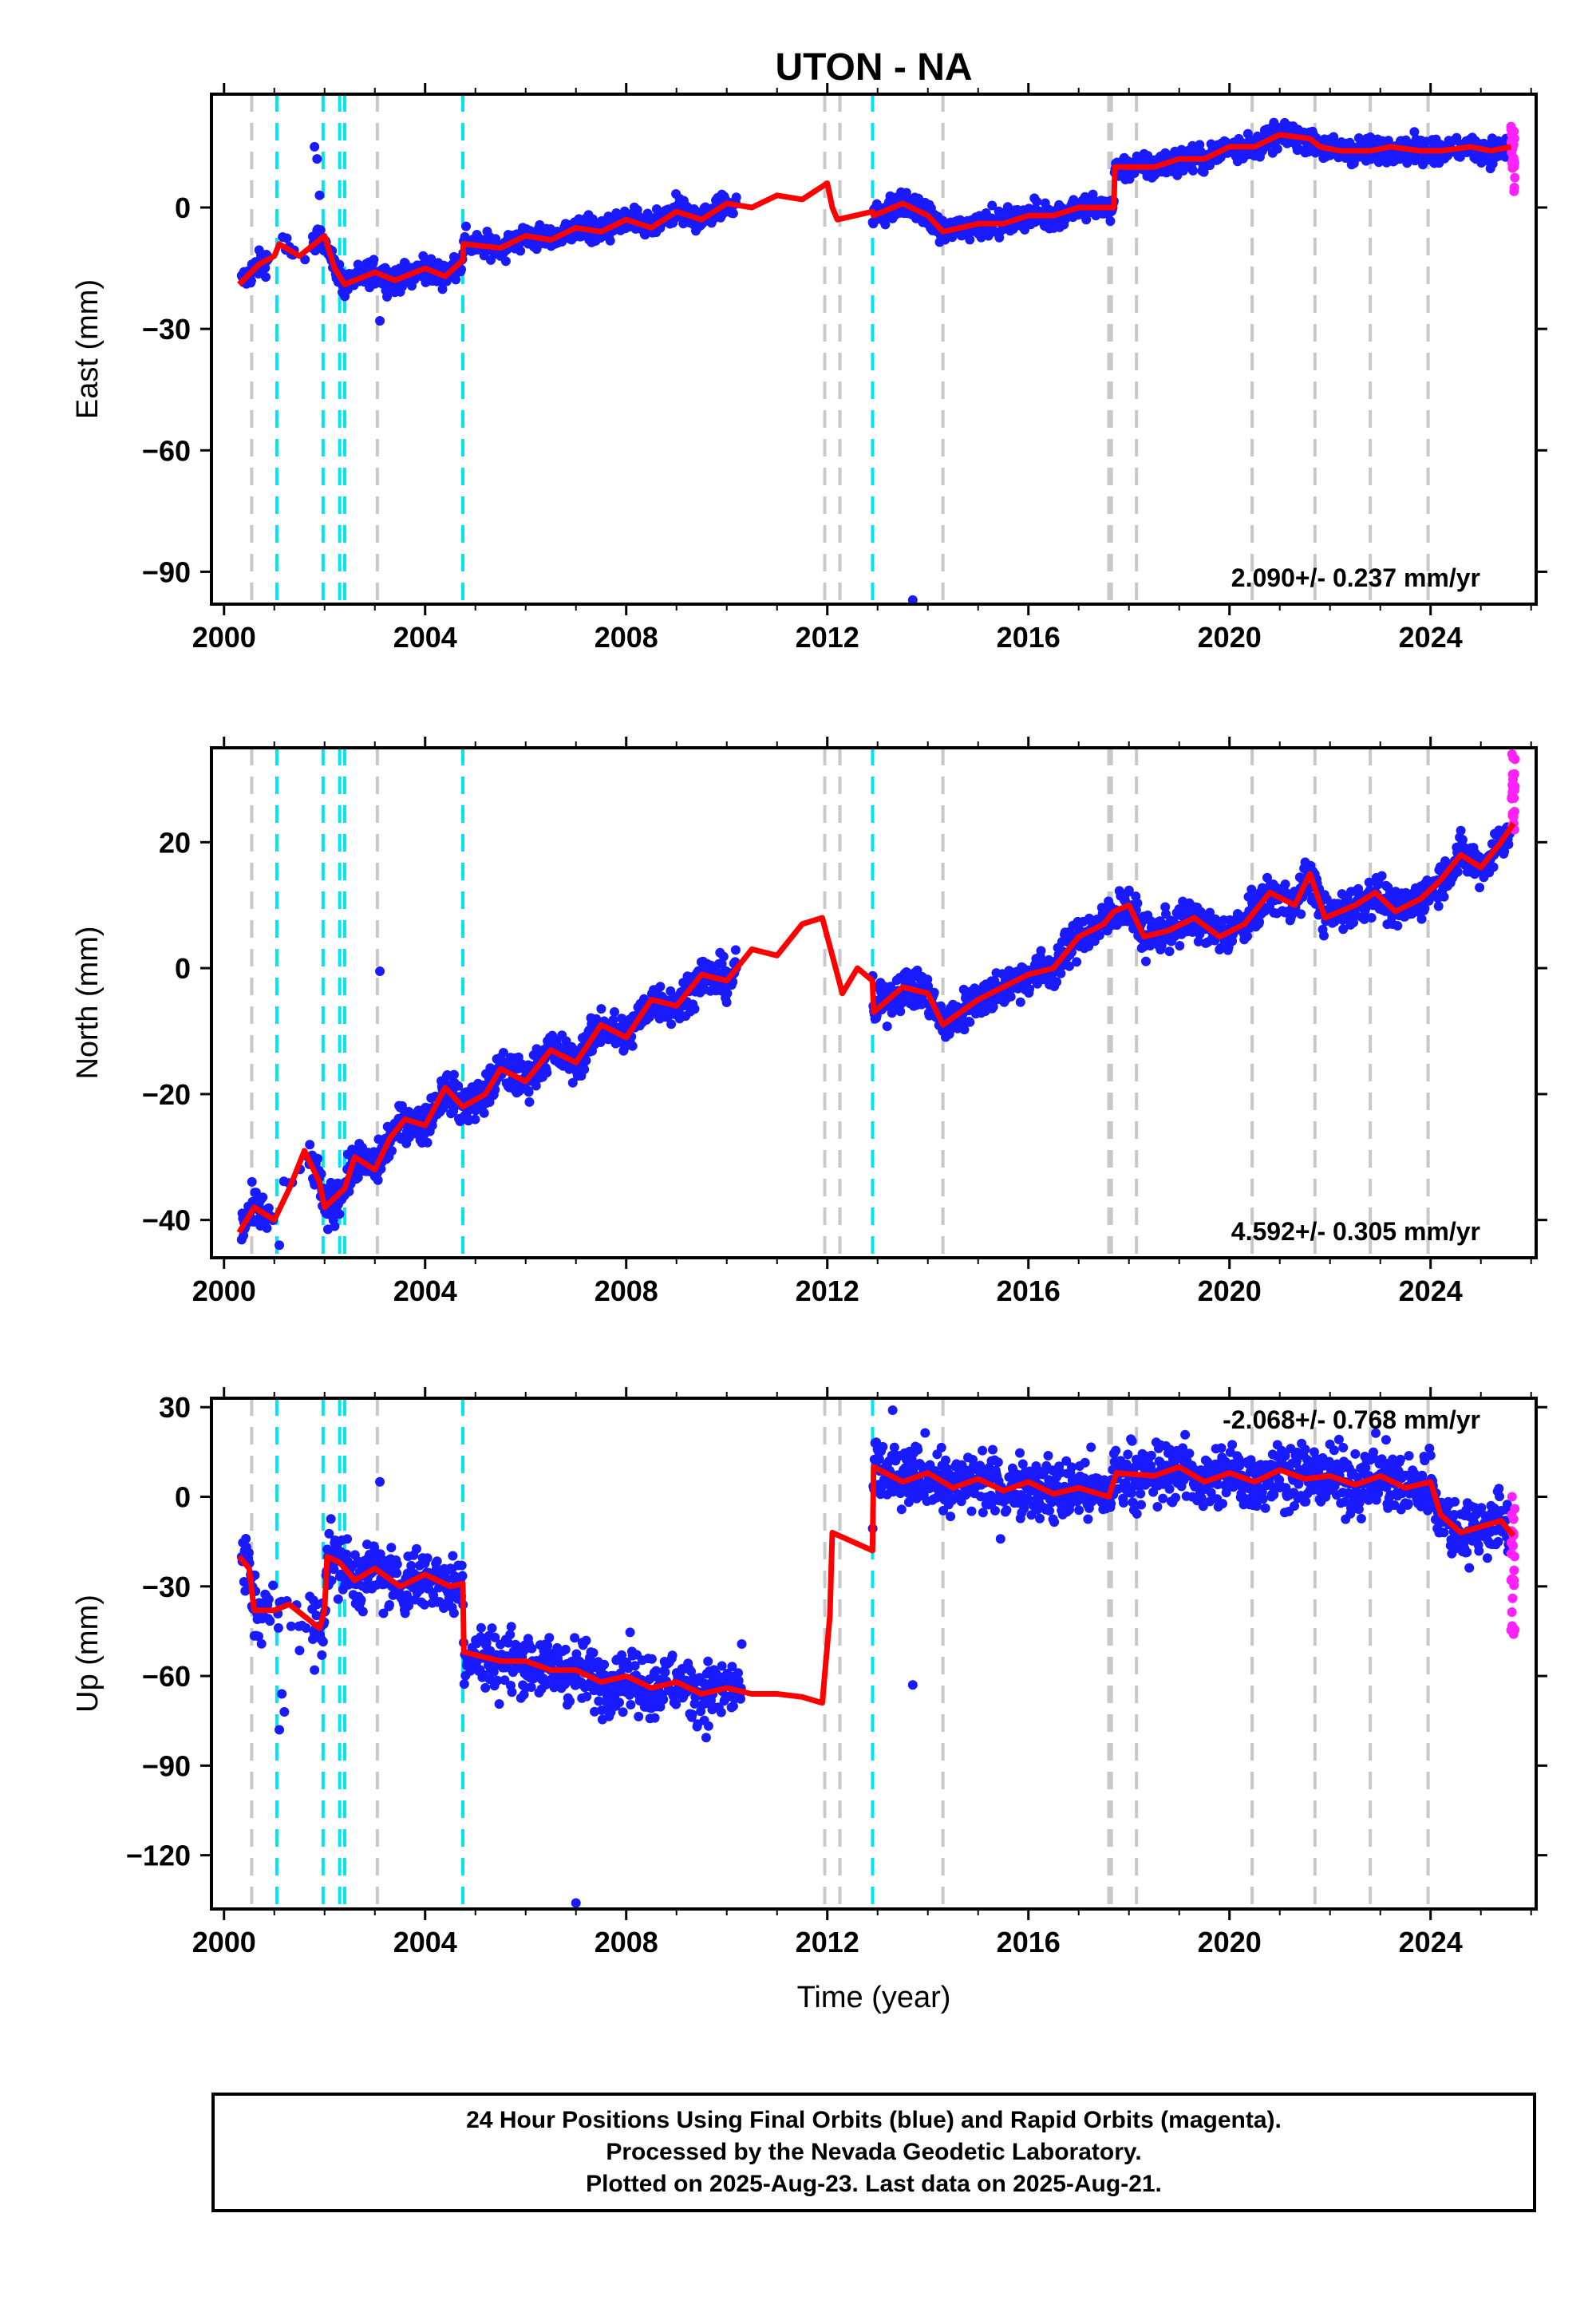 The height and width of the screenshot is (2316, 1596). What do you see at coordinates (874, 209) in the screenshot?
I see `east-model-line` at bounding box center [874, 209].